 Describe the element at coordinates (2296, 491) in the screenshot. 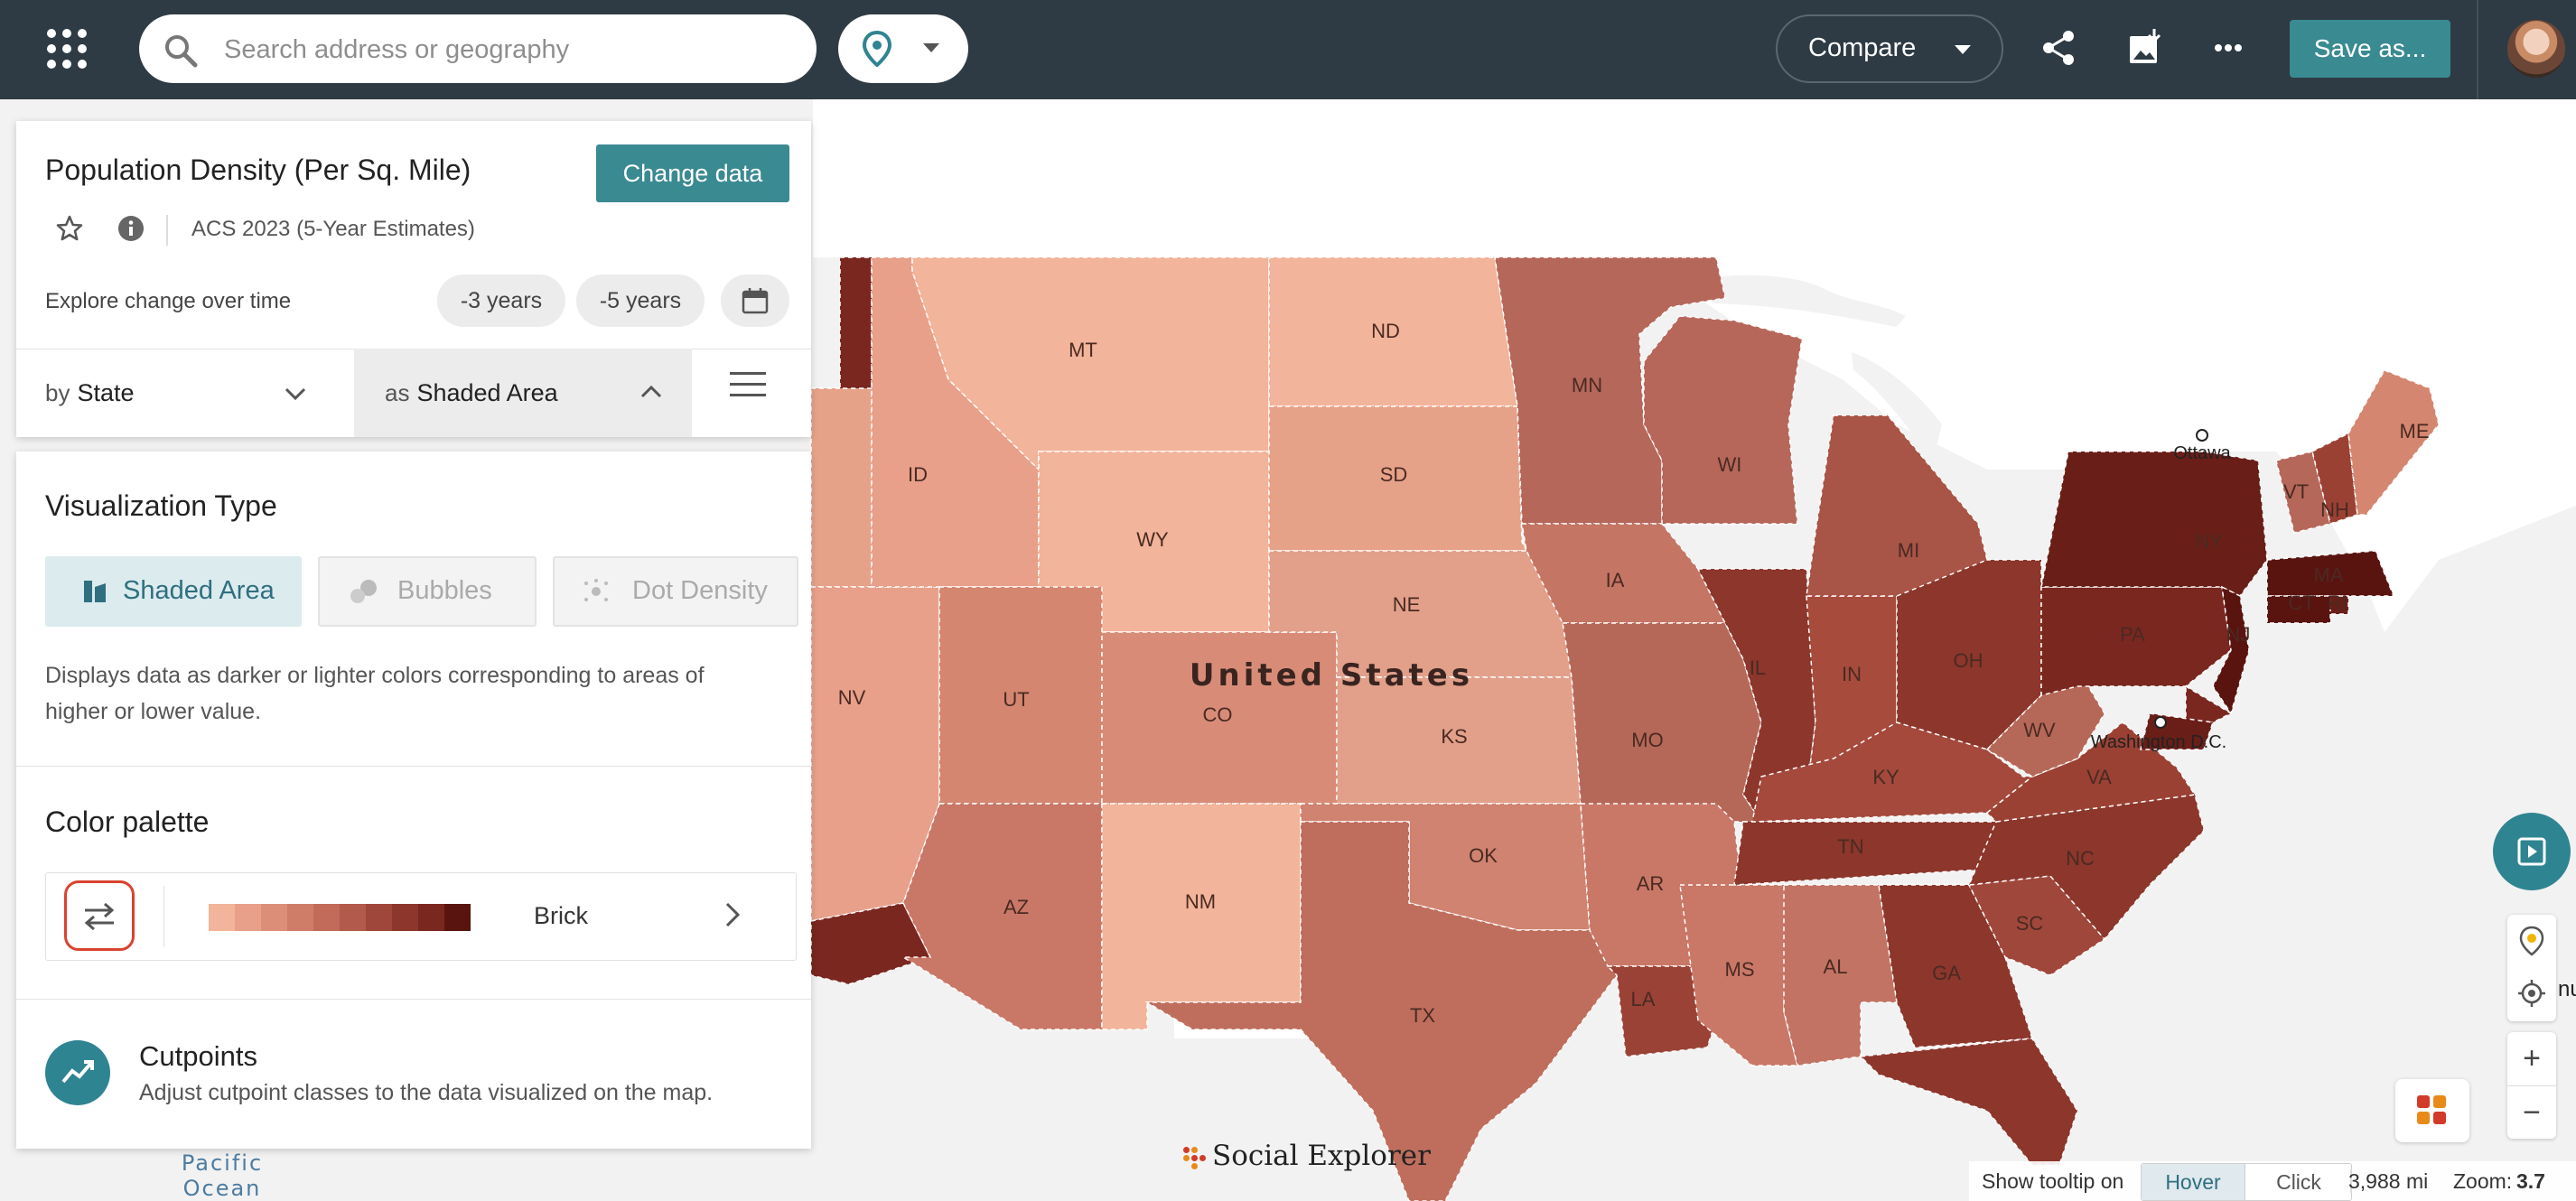

I see `state-label: VT` at that location.